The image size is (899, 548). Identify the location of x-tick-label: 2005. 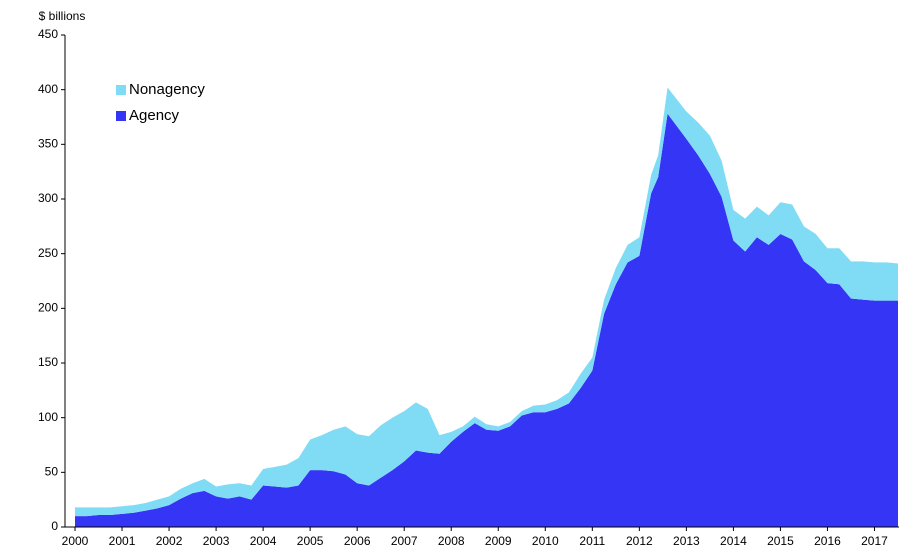
(310, 541).